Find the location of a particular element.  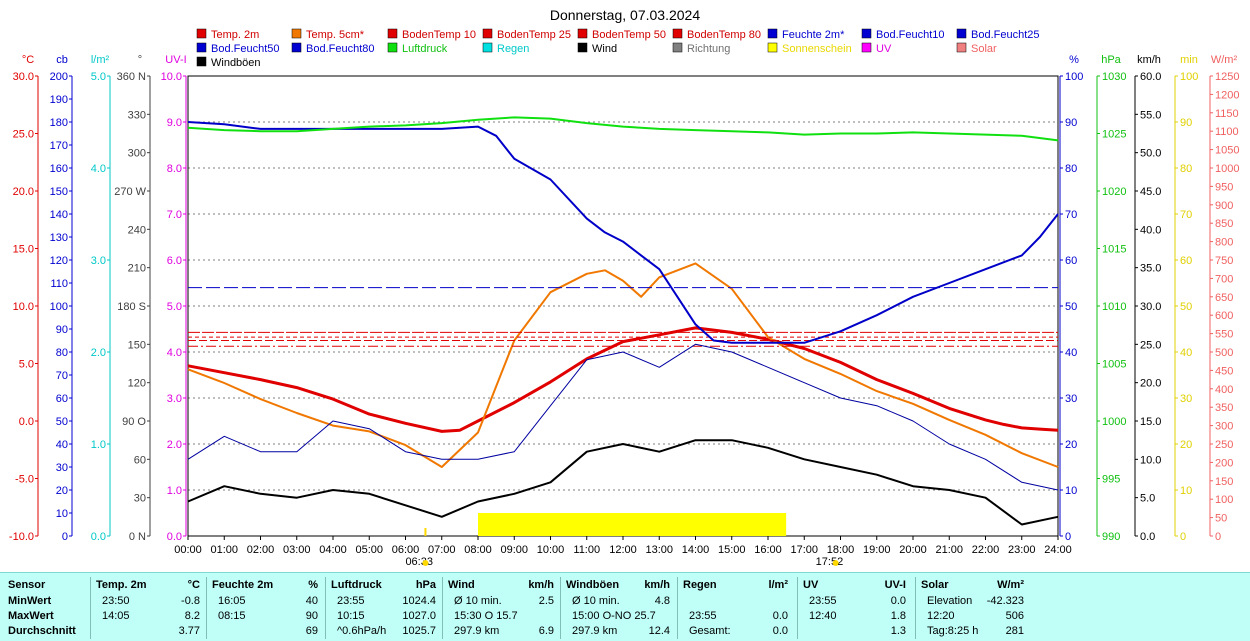

left-axis-tick-label: 90 O is located at coordinates (134, 422).